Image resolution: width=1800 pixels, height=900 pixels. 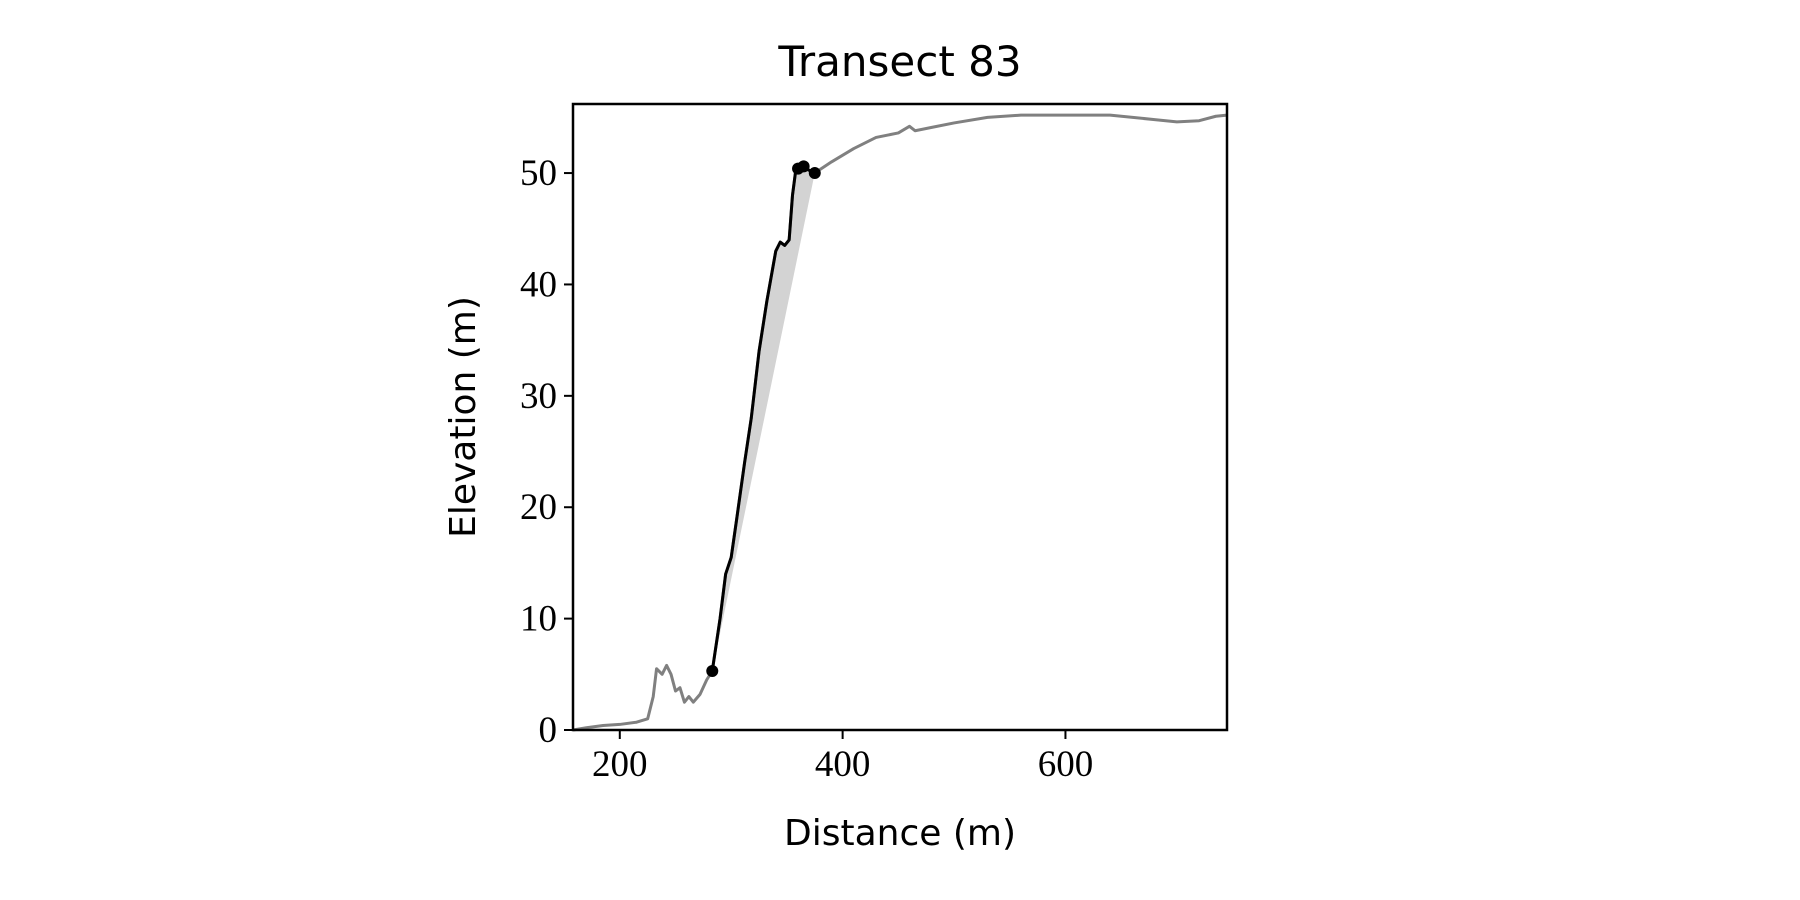 I want to click on x-tick-label: 400, so click(x=843, y=764).